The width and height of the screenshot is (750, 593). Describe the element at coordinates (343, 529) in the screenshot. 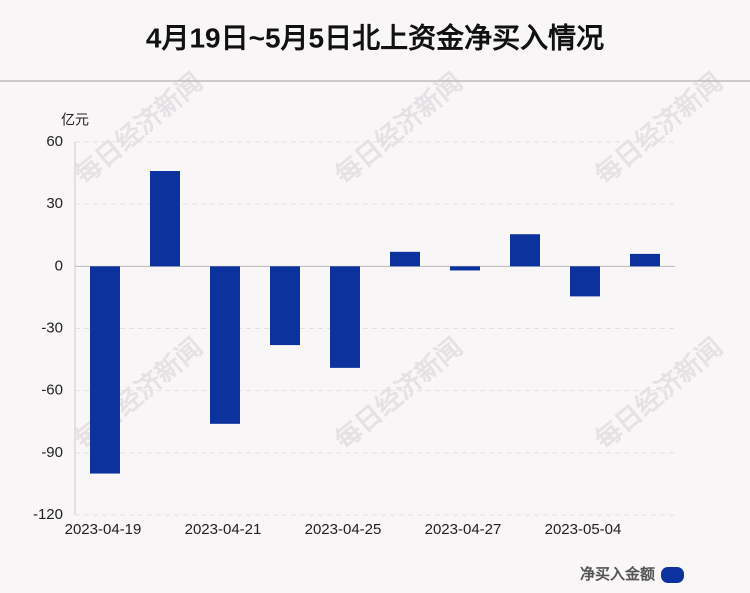

I see `x-tick-label: 2023-04-25` at that location.